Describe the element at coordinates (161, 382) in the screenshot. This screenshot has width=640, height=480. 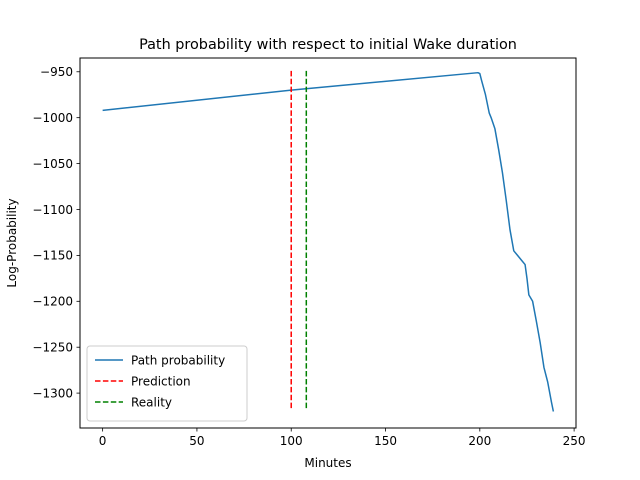
I see `legend-label-prediction: Prediction` at that location.